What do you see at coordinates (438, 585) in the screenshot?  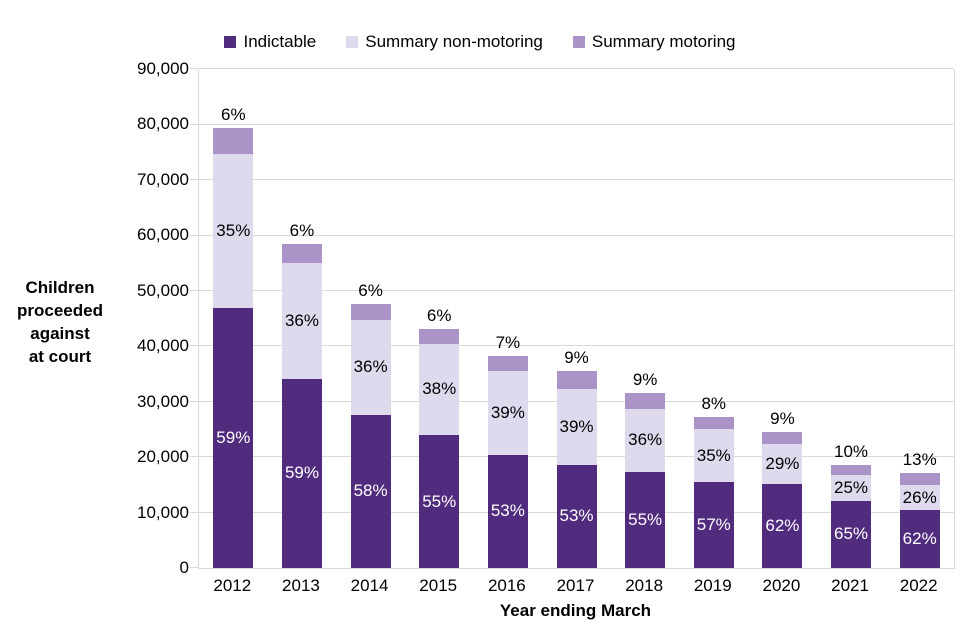 I see `x-tick-label: 2015` at bounding box center [438, 585].